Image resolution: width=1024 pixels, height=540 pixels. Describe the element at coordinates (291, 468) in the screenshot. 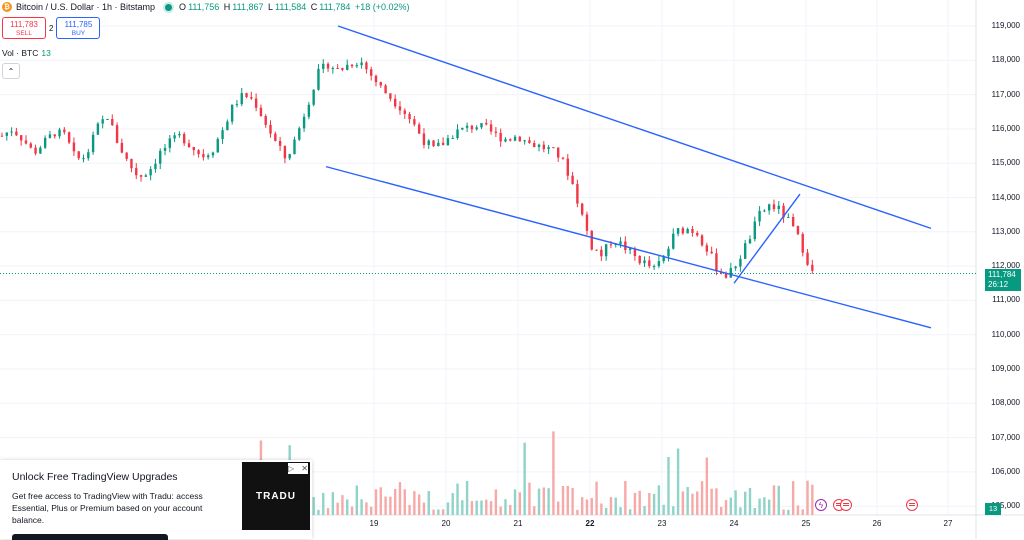

I see `ad-choices-icon: ▷` at that location.